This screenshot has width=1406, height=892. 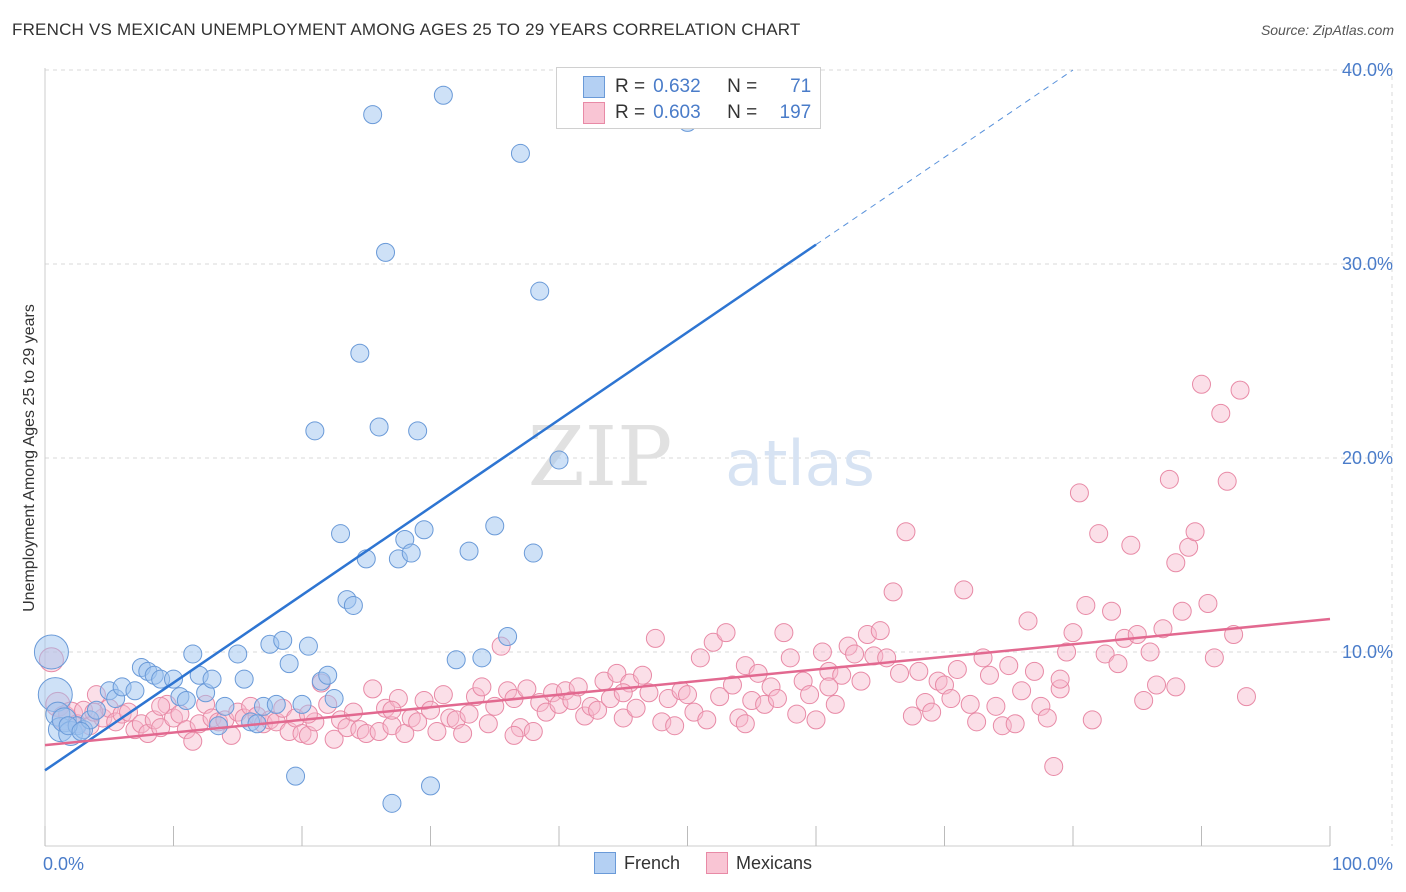 I want to click on source-credit: Source: ZipAtlas.com, so click(x=1327, y=30).